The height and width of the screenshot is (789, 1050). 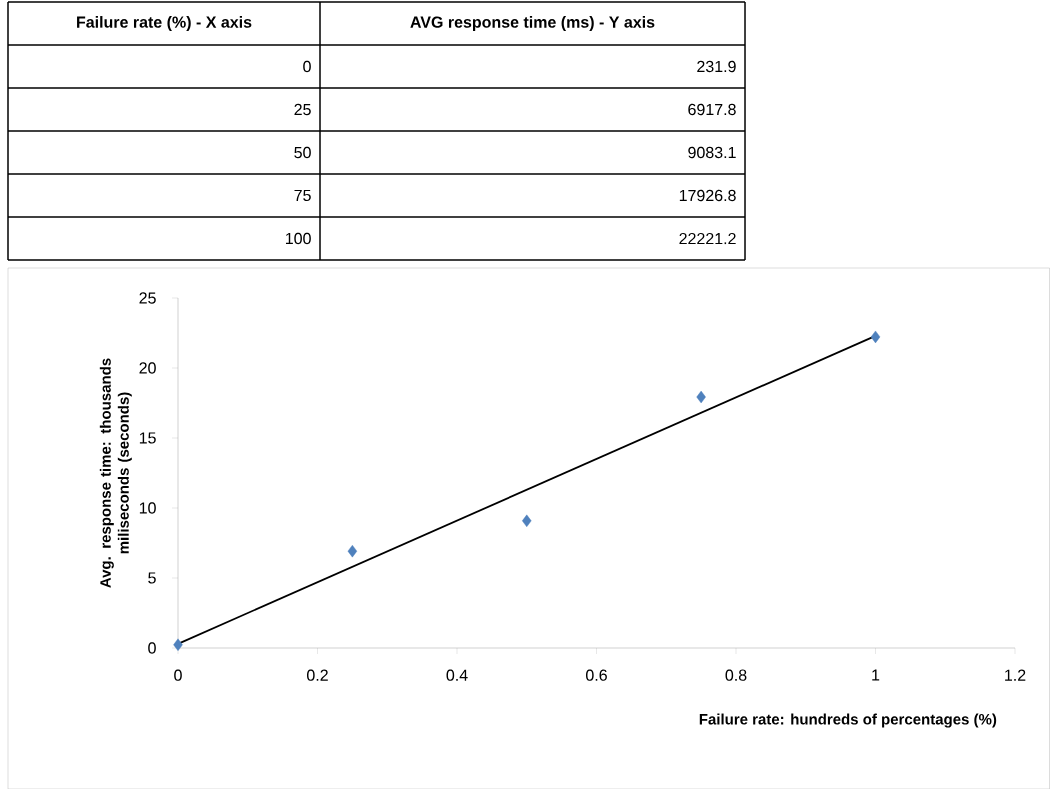 What do you see at coordinates (147, 438) in the screenshot?
I see `y-tick-label: 15` at bounding box center [147, 438].